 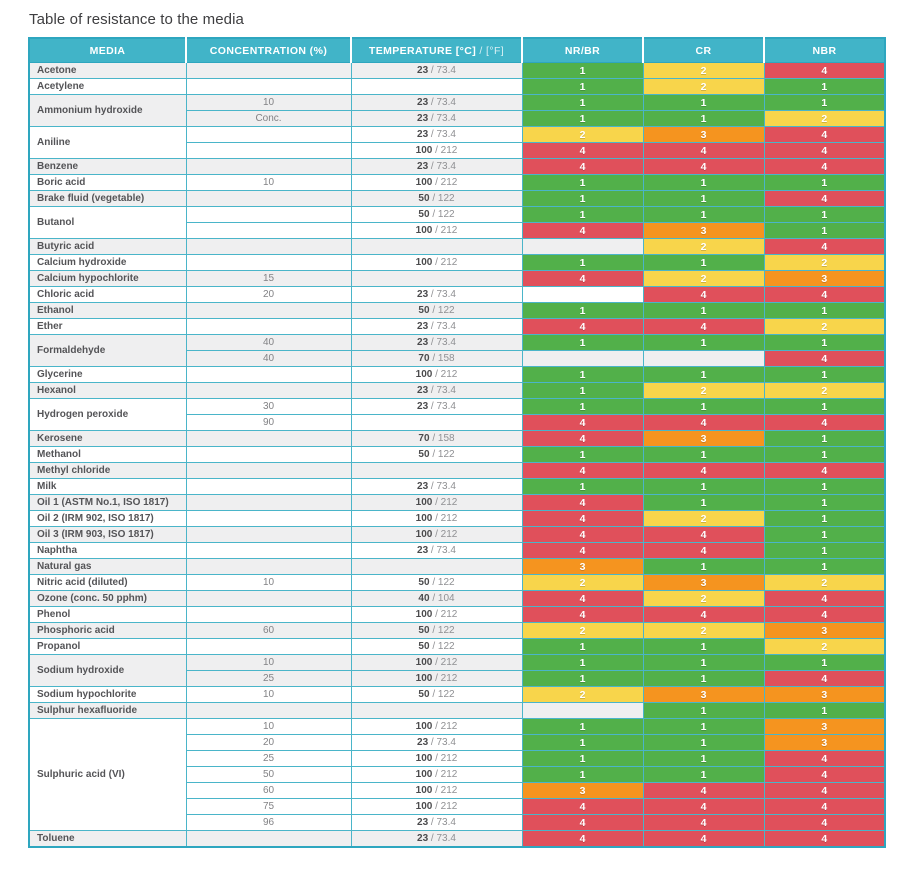 I want to click on table-row: Ozone (conc. 50 pphm) 40 / 104 4 2 4, so click(x=457, y=598).